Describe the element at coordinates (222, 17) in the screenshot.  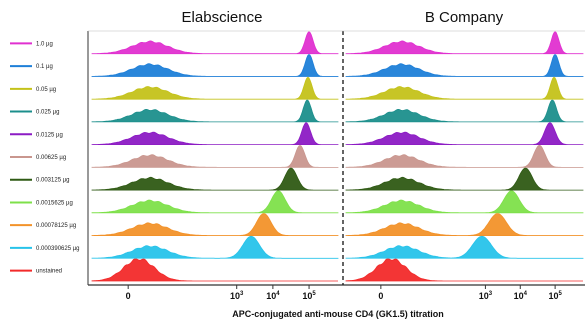
I see `panel-title-elabscience: Elabscience` at that location.